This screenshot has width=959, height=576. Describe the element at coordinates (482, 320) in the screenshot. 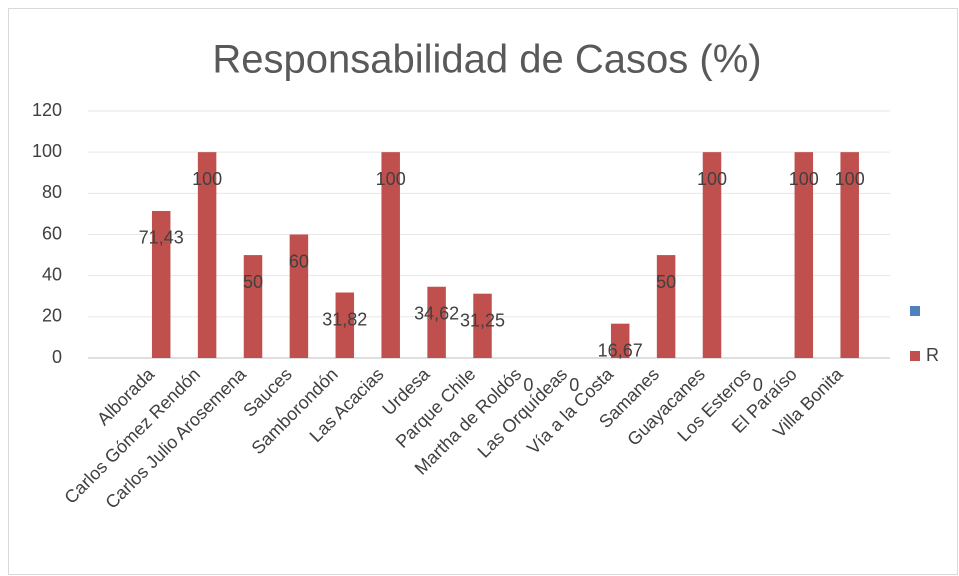

I see `data-label: 31,25` at that location.